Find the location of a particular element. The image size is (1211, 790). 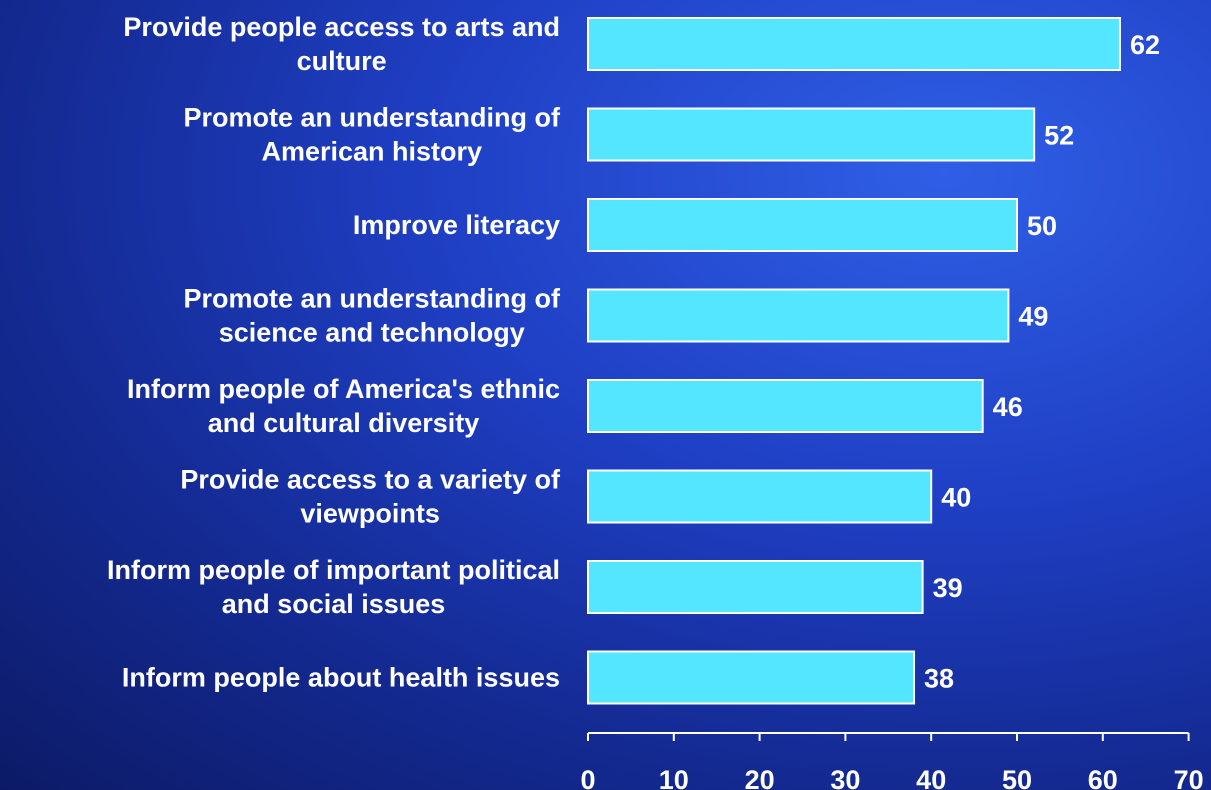

x-axis: 0 10 20 30 40 50 60 70 is located at coordinates (892, 761).